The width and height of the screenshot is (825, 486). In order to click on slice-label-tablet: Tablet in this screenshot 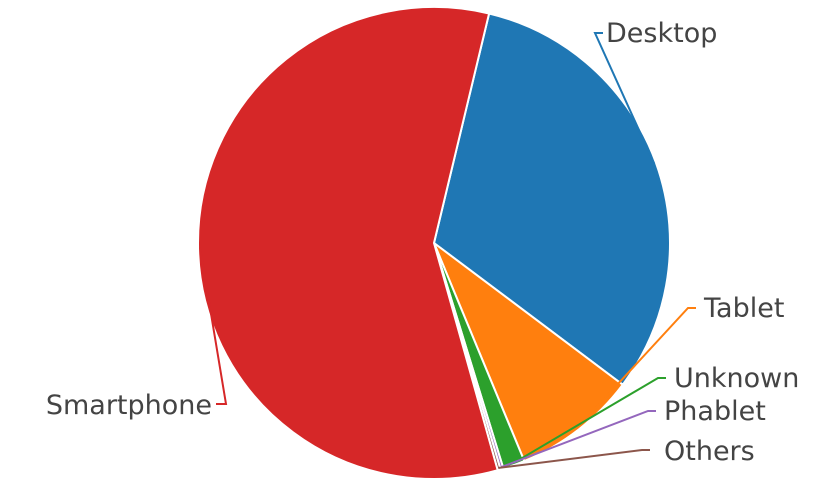, I will do `click(743, 308)`.